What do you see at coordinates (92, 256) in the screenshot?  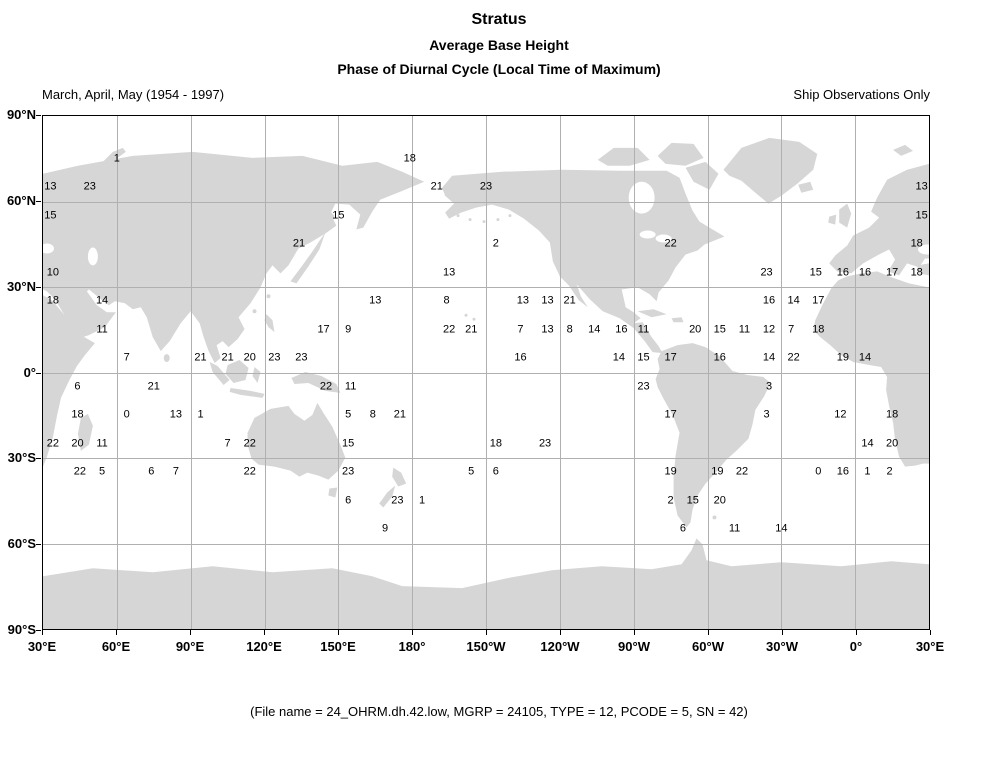 I see `caspian-sea` at bounding box center [92, 256].